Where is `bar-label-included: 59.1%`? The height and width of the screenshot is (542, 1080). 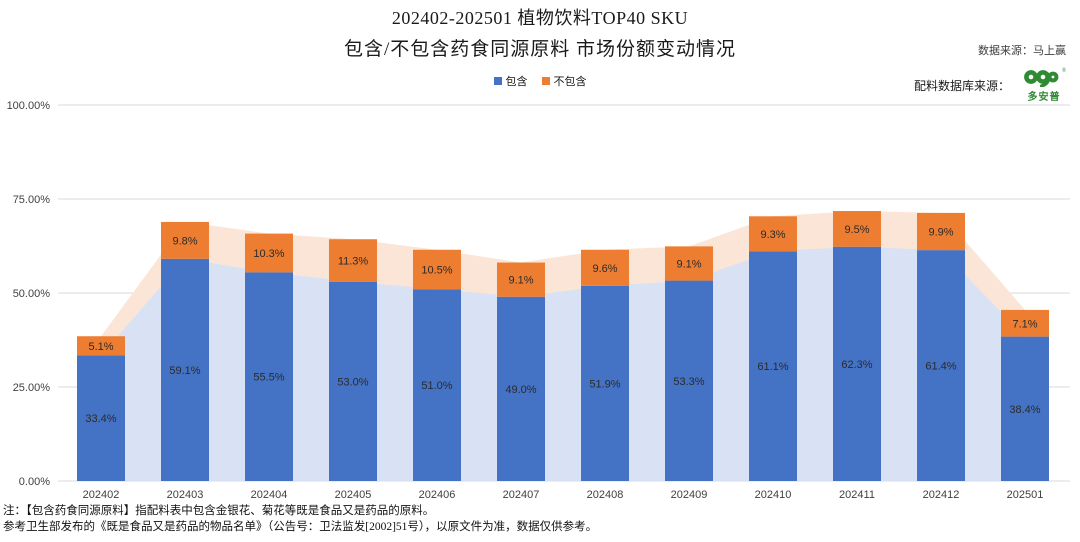
bar-label-included: 59.1% is located at coordinates (184, 371).